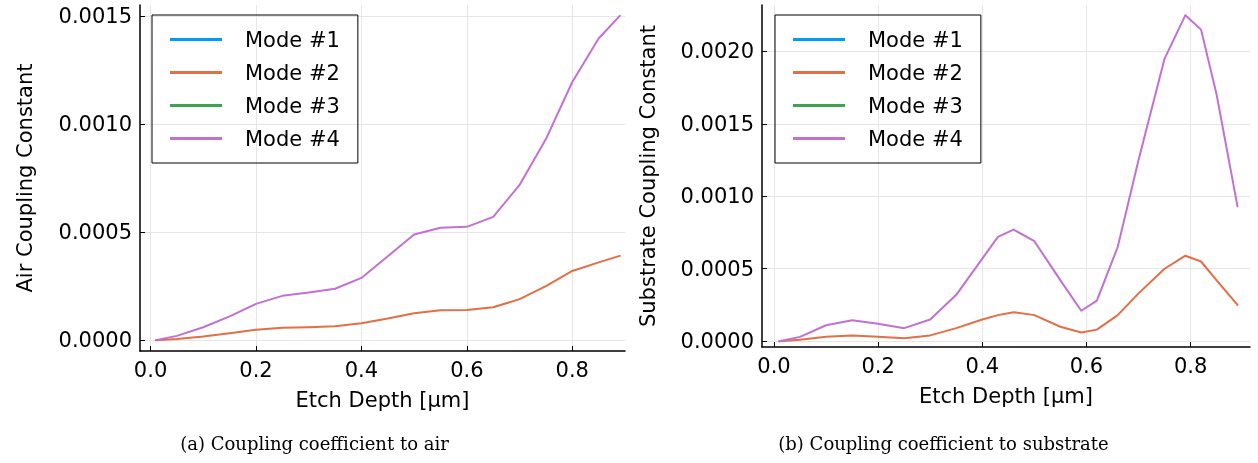  I want to click on y-axis-title: Air Coupling Constant, so click(24, 178).